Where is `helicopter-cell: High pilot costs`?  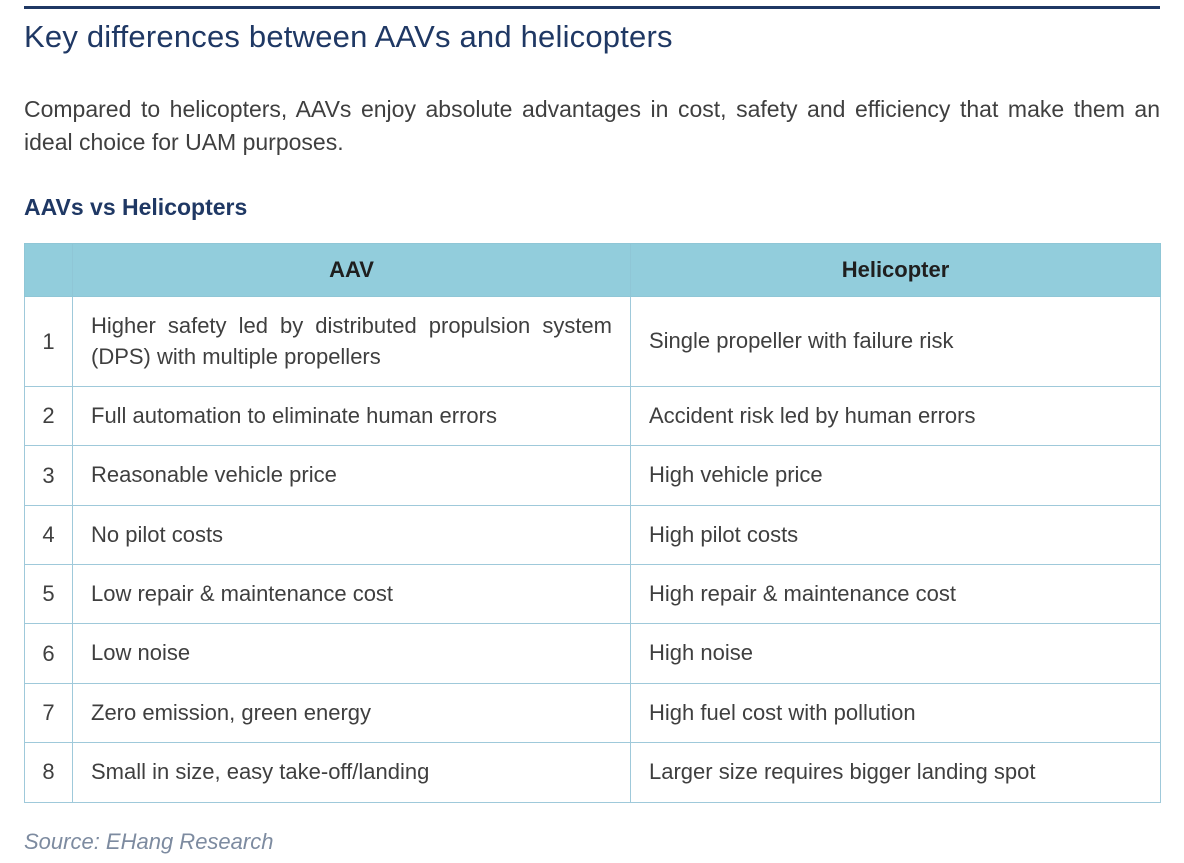 helicopter-cell: High pilot costs is located at coordinates (895, 535).